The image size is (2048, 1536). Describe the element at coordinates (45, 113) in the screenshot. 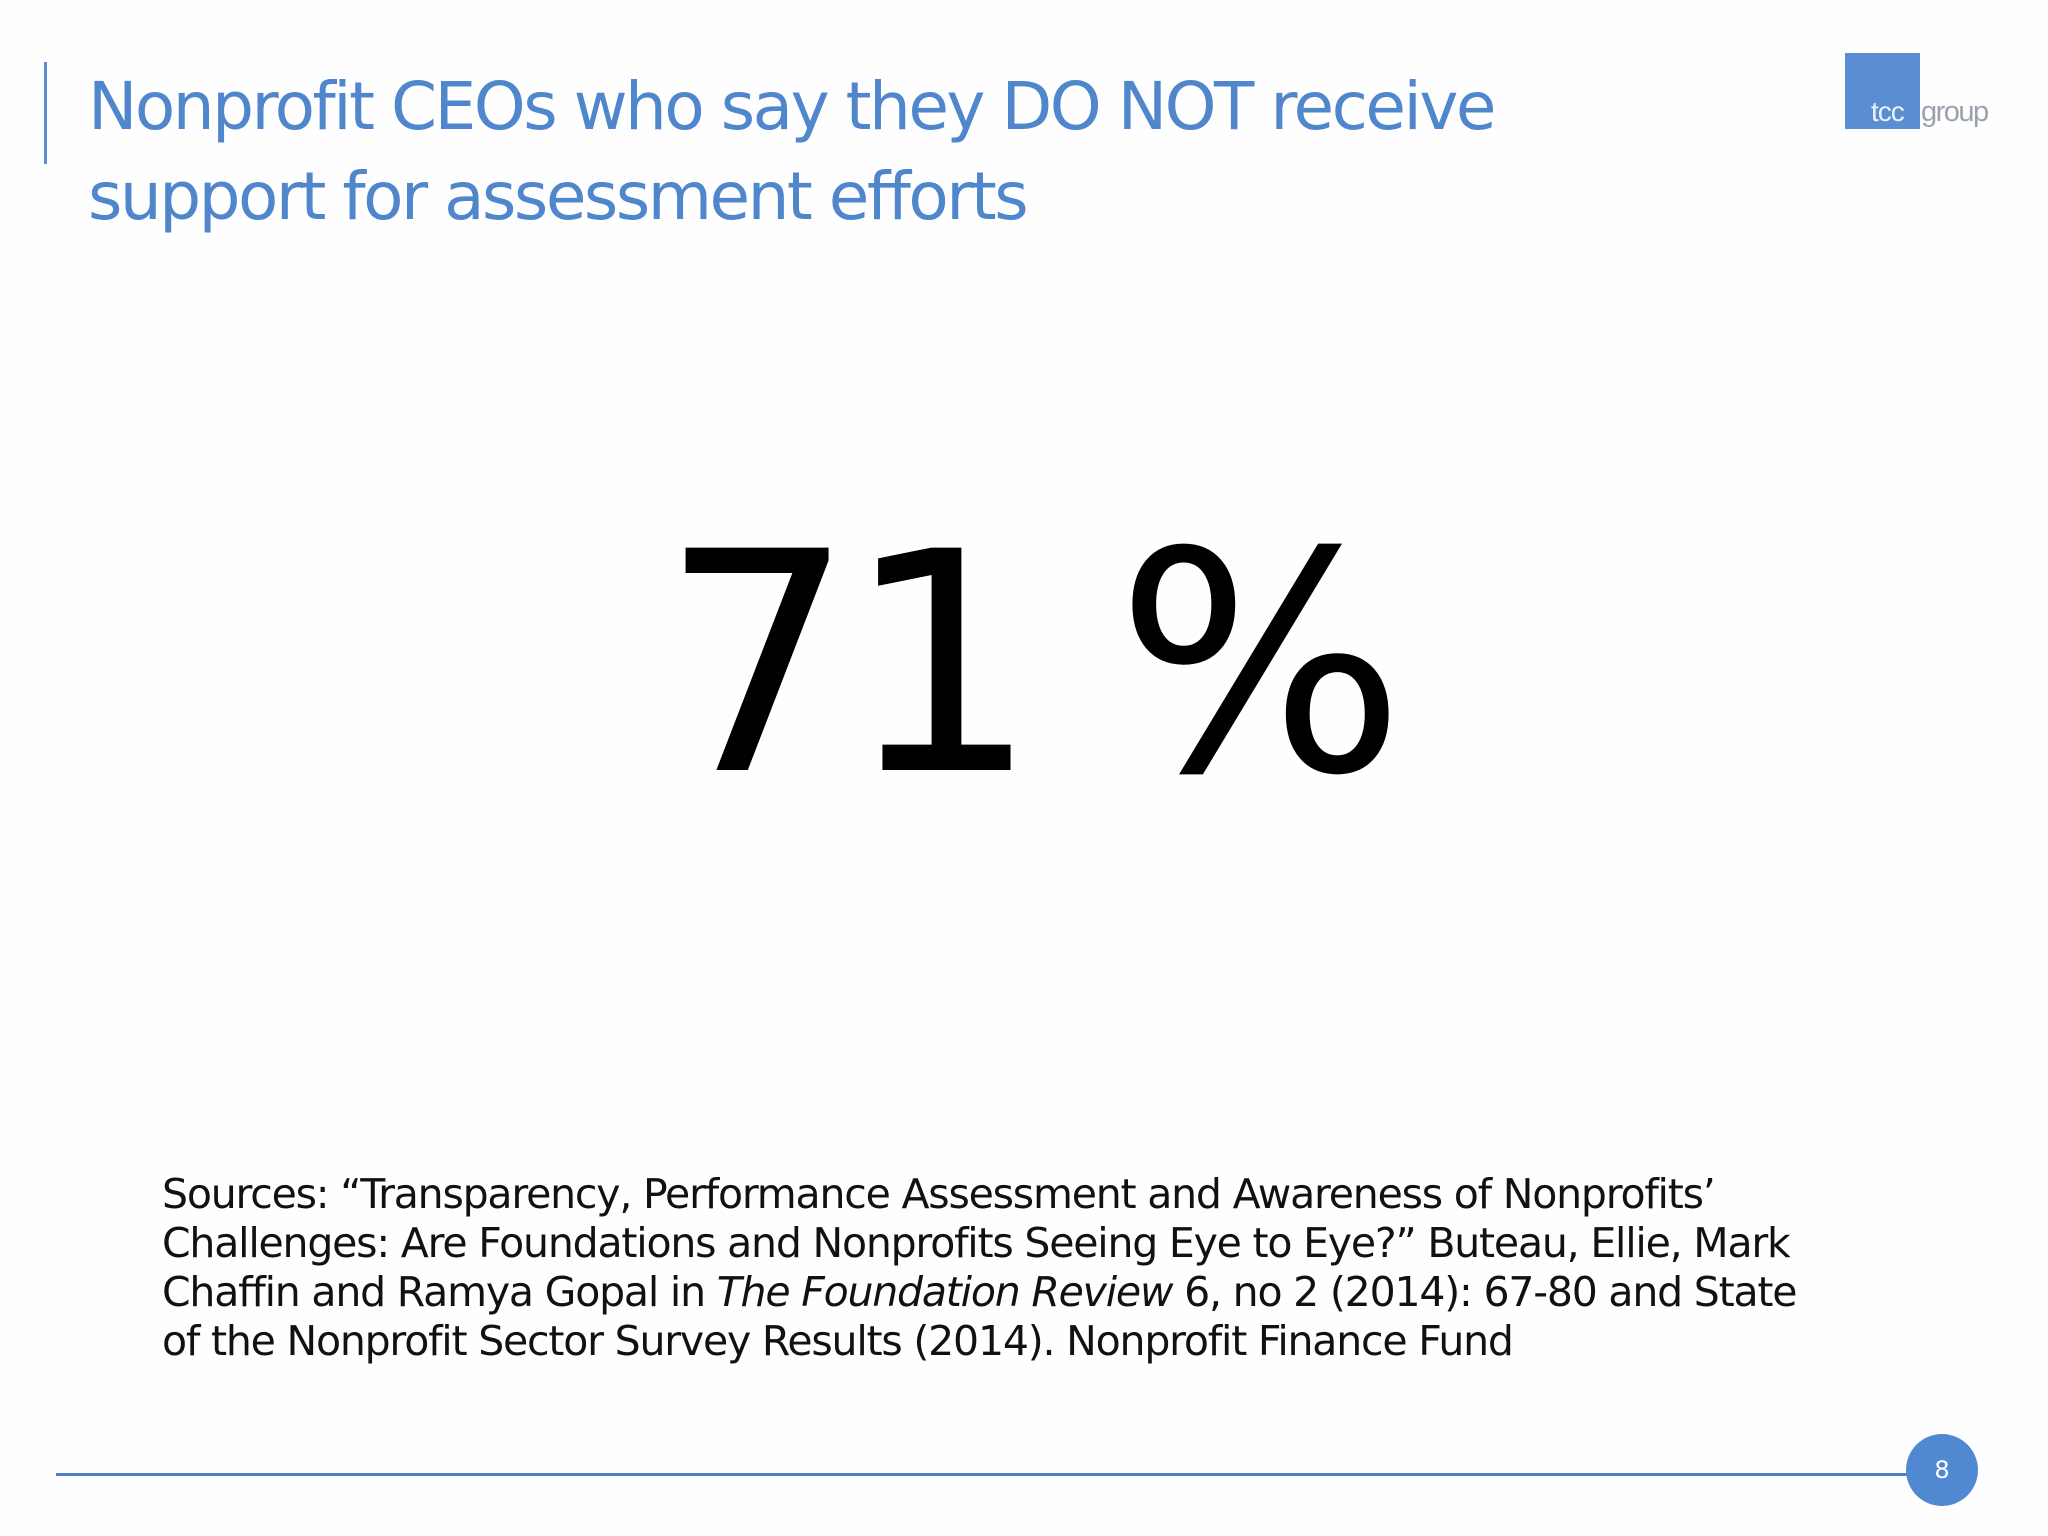

I see `title-accent-bar` at that location.